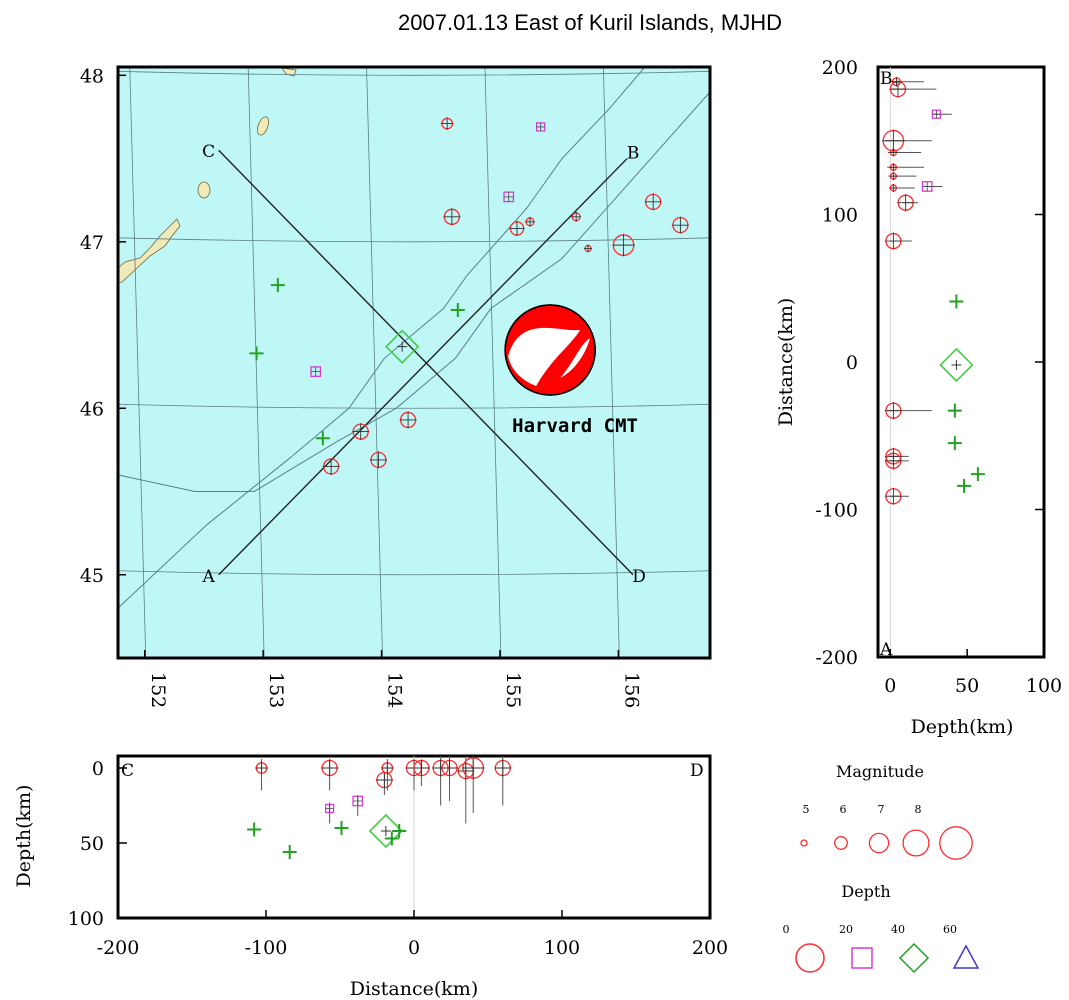 Image resolution: width=1069 pixels, height=1000 pixels. I want to click on legend-depth-scale: 0 20 40 60, so click(881, 948).